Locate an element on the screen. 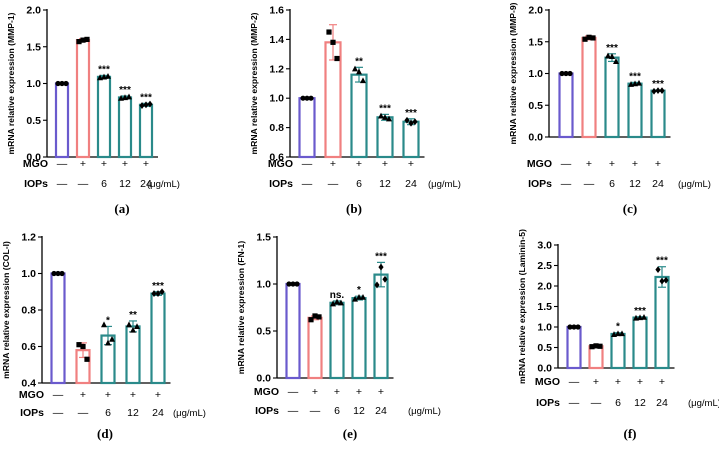 The width and height of the screenshot is (719, 451). significance-label: ns. is located at coordinates (337, 295).